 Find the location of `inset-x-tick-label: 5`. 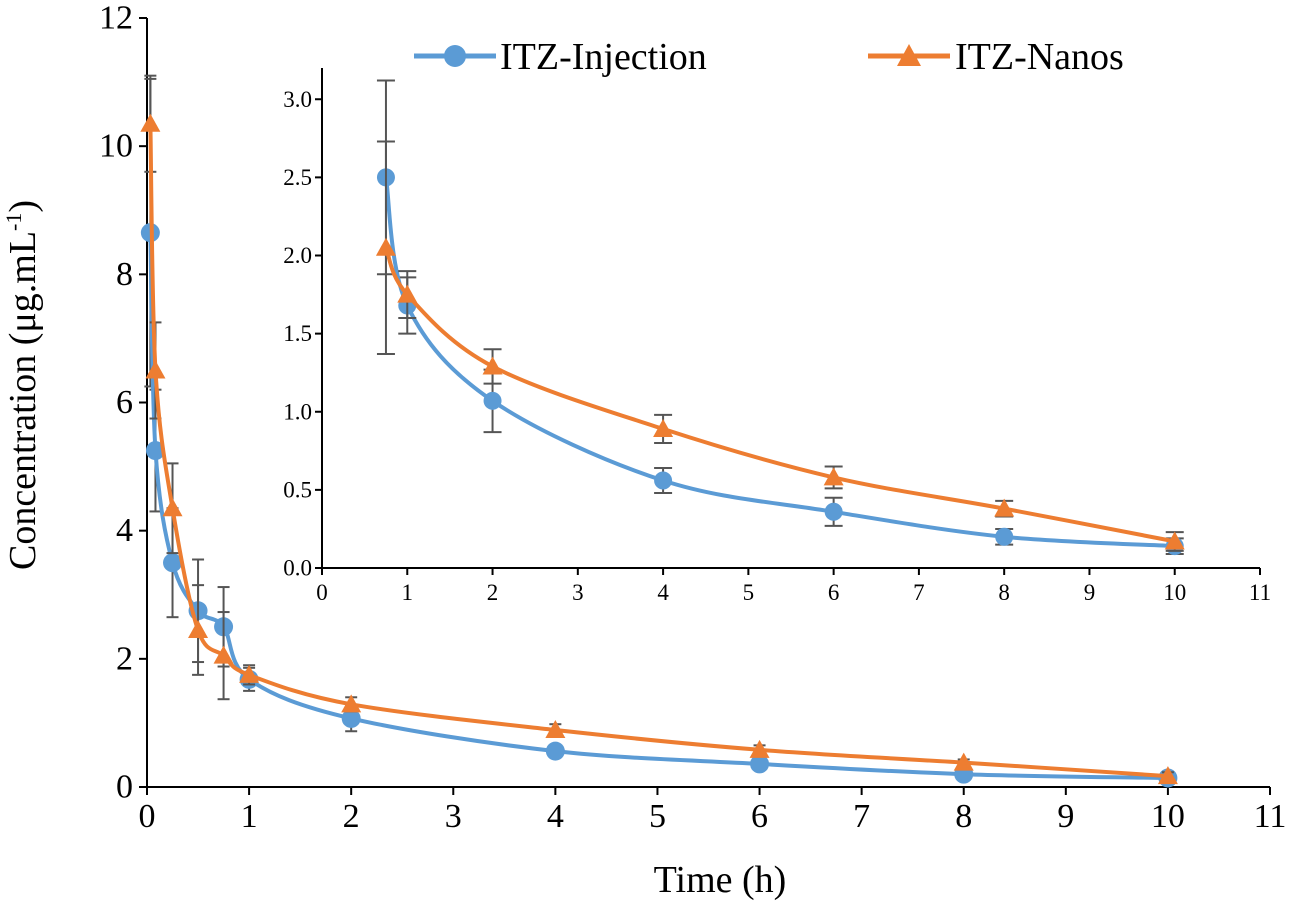

inset-x-tick-label: 5 is located at coordinates (749, 592).